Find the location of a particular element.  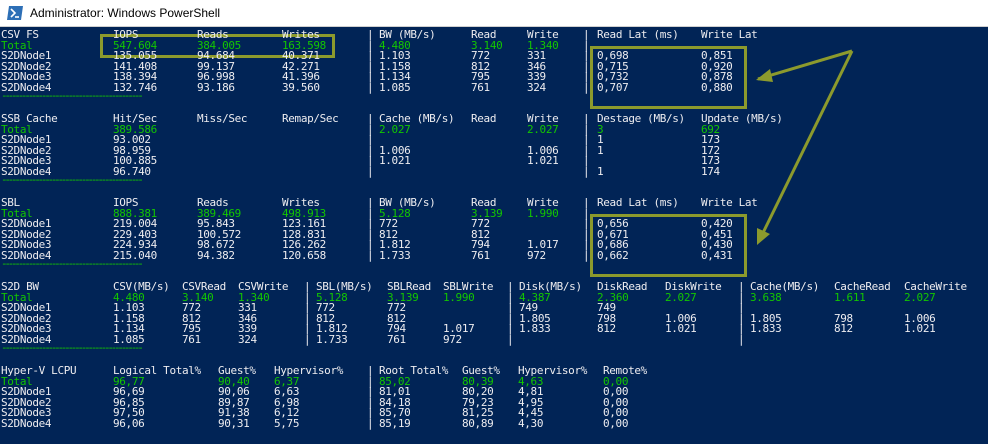

csv-row-2-cell-10: 0,878 is located at coordinates (717, 77).